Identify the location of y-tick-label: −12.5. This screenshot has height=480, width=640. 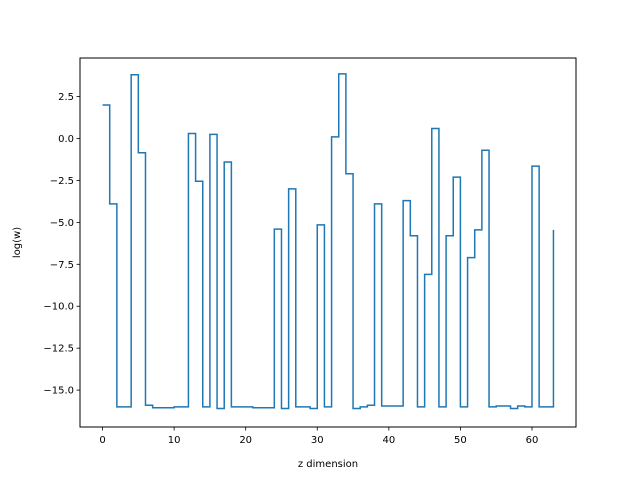
(58, 349).